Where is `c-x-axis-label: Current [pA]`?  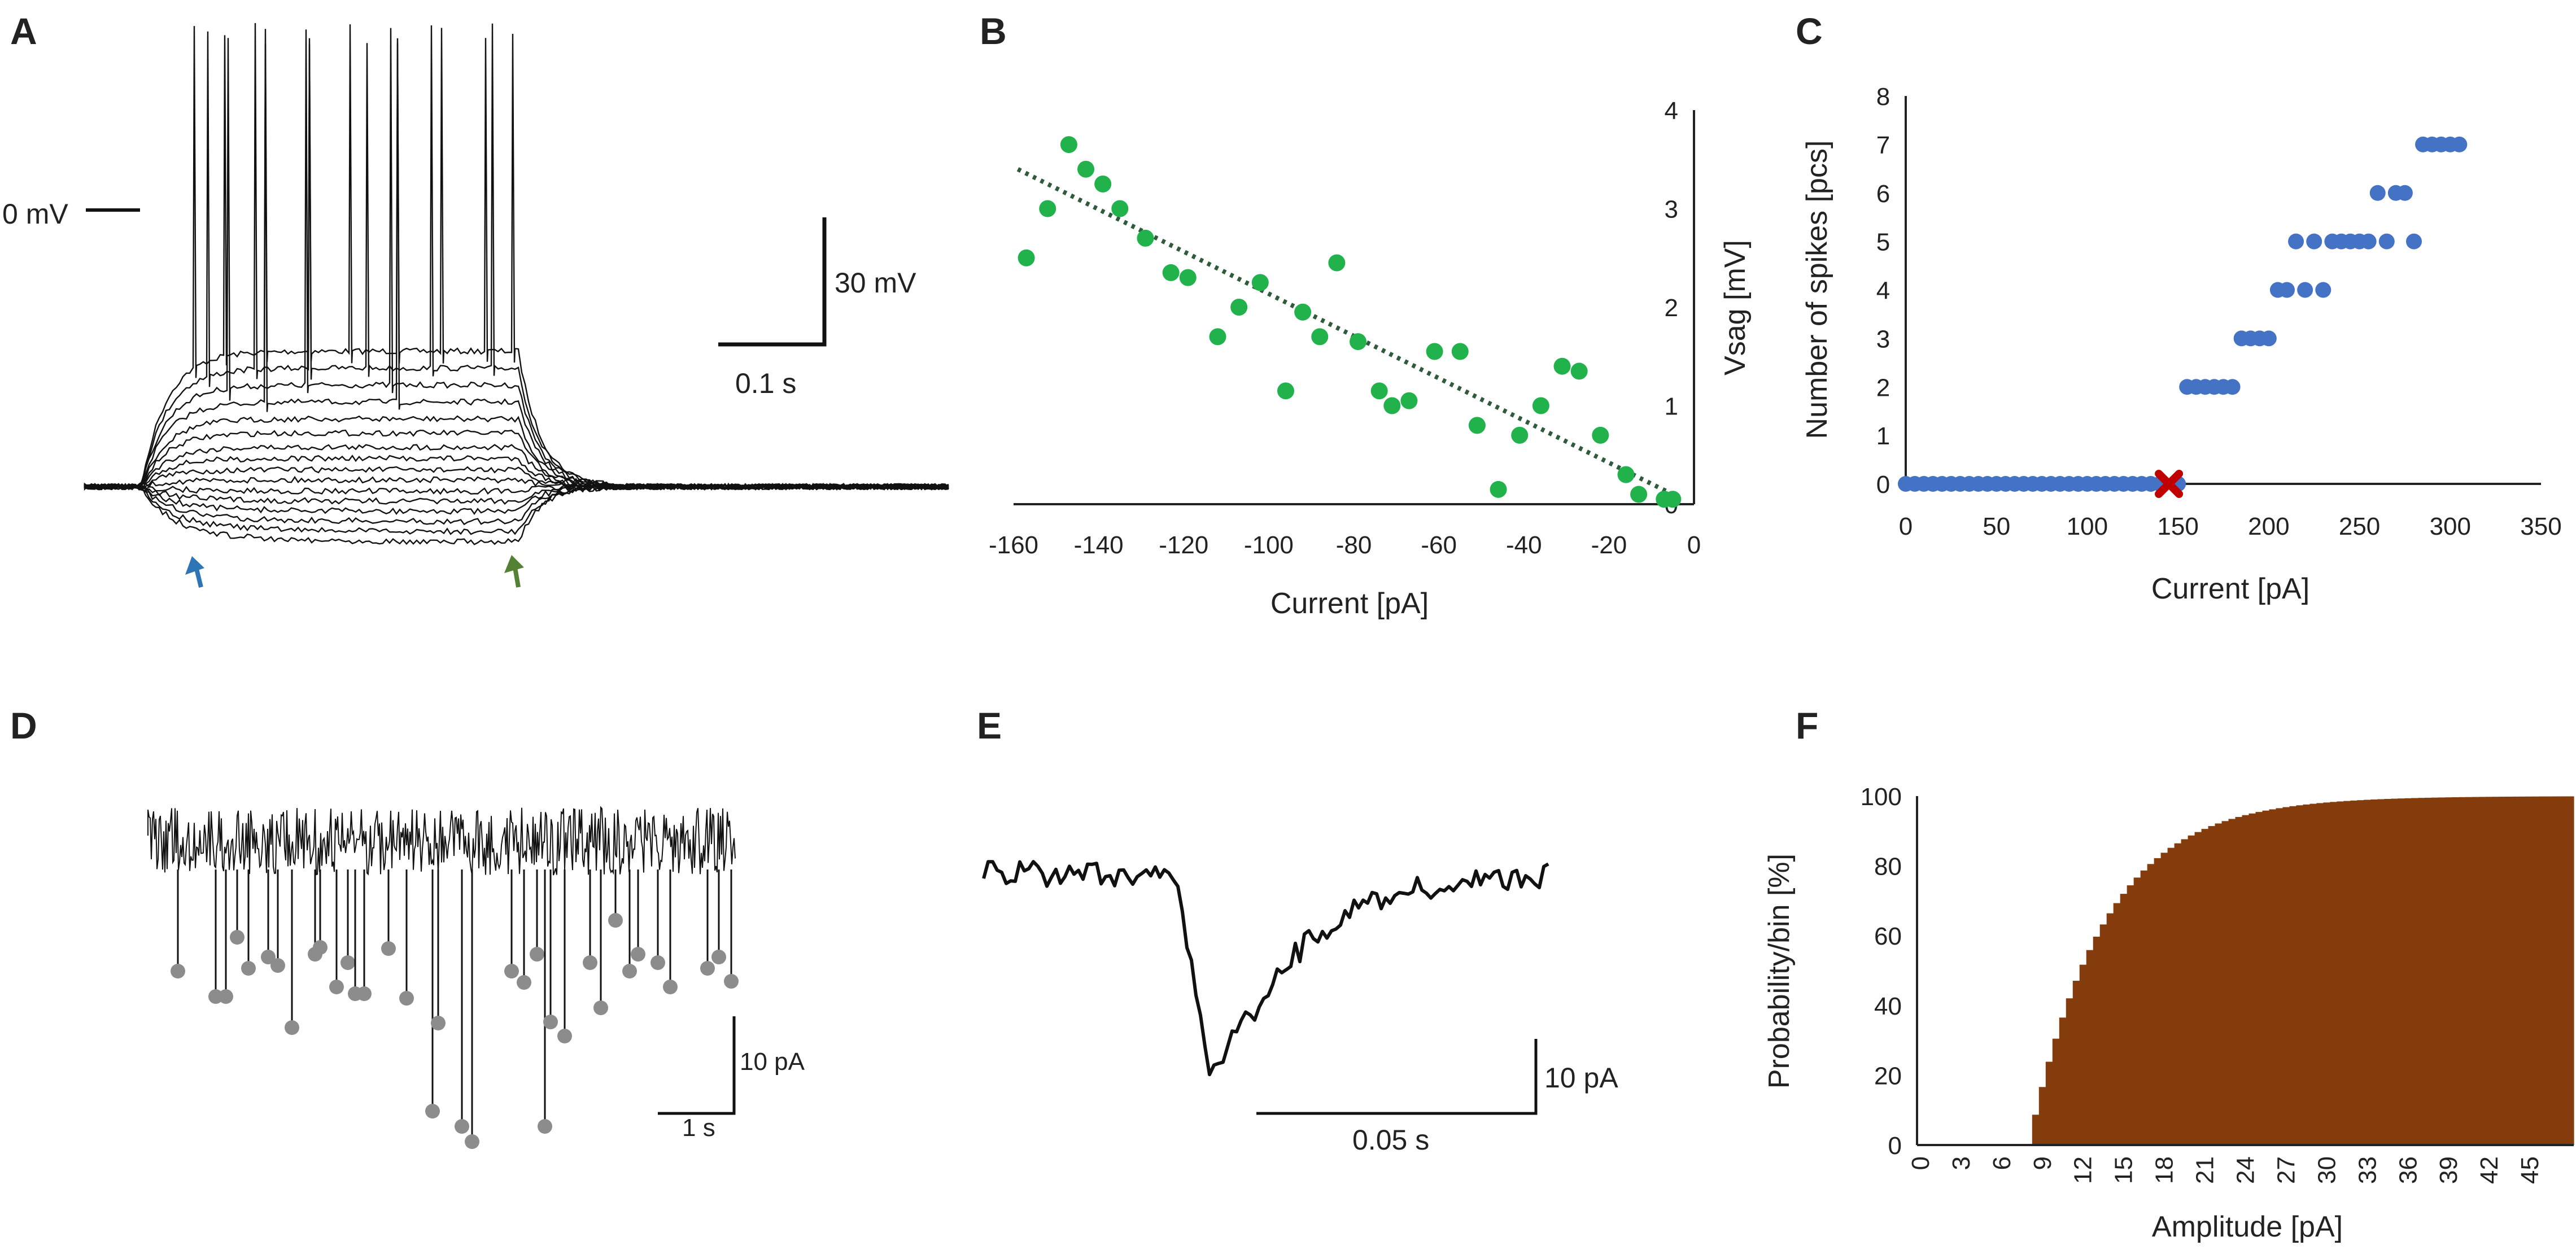
c-x-axis-label: Current [pA] is located at coordinates (2230, 589).